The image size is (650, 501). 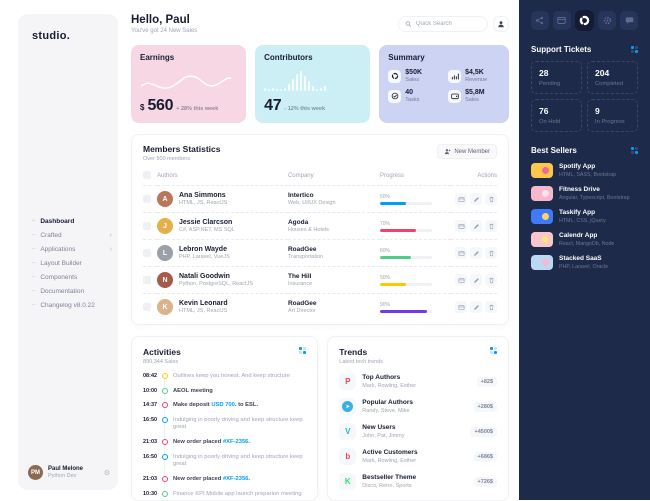 What do you see at coordinates (204, 276) in the screenshot?
I see `author-name: Natali Goodwin` at bounding box center [204, 276].